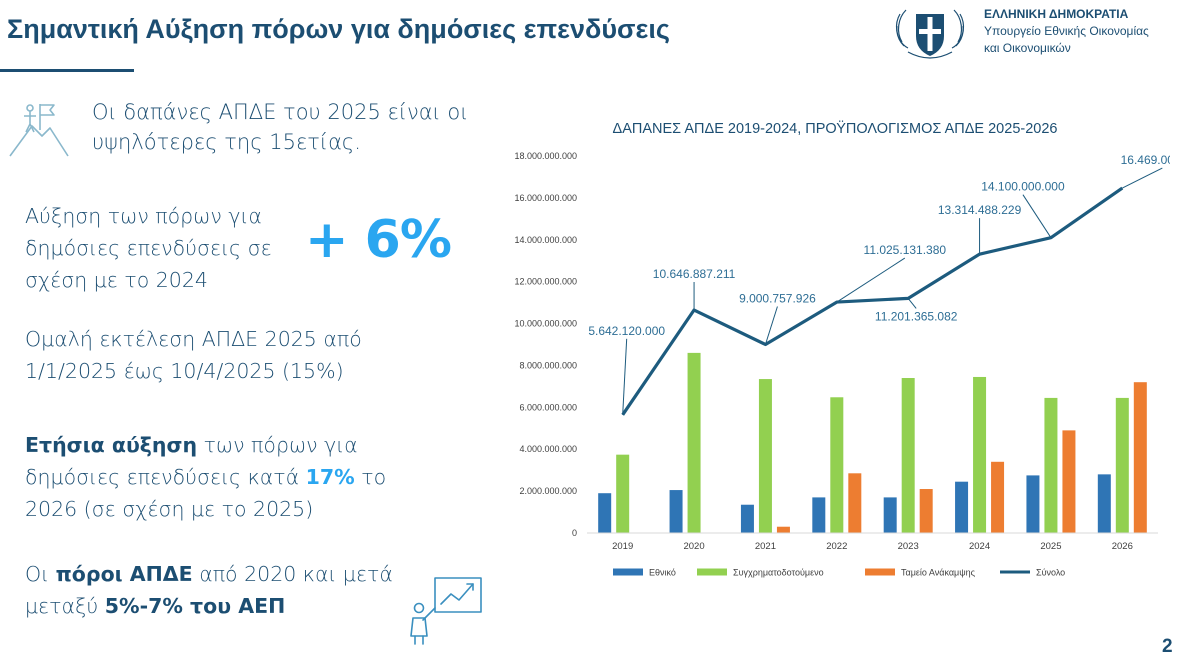 The height and width of the screenshot is (663, 1185). I want to click on x-tick-label: 2019, so click(622, 546).